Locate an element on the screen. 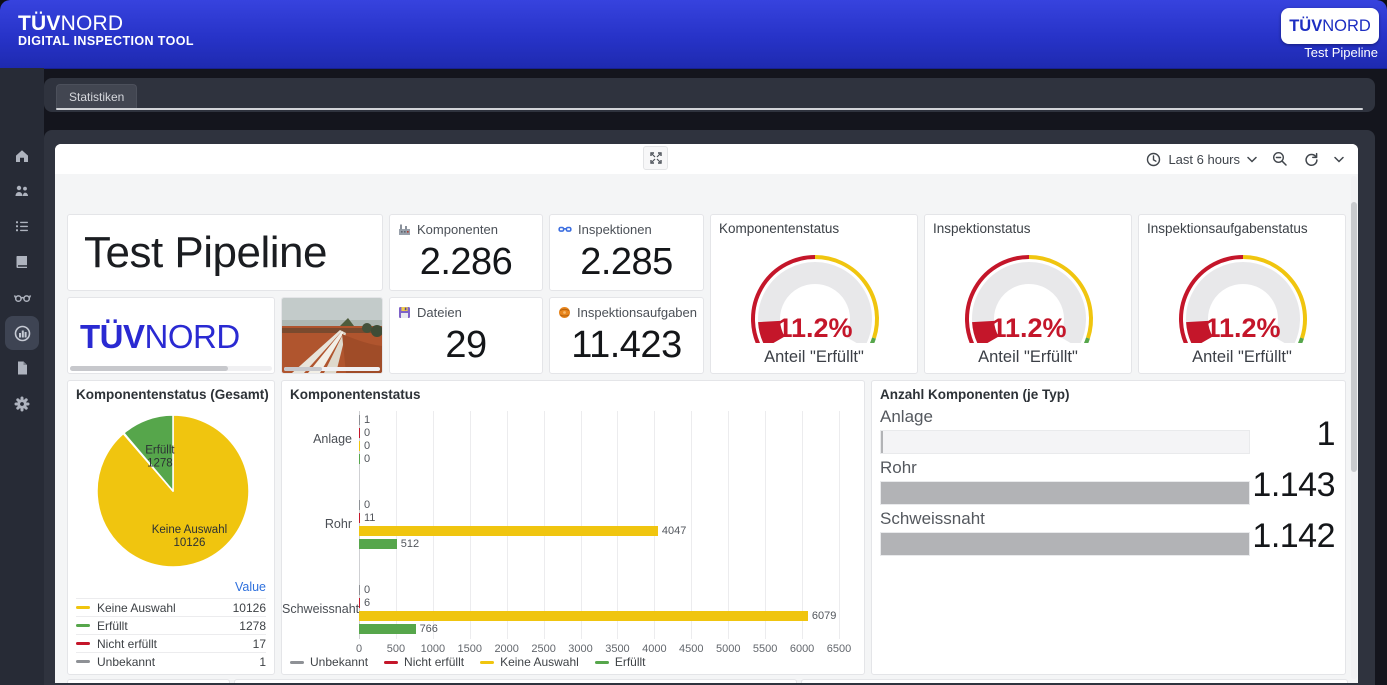 Image resolution: width=1387 pixels, height=685 pixels. bar-rohr-nicht-erfüllt is located at coordinates (359, 518).